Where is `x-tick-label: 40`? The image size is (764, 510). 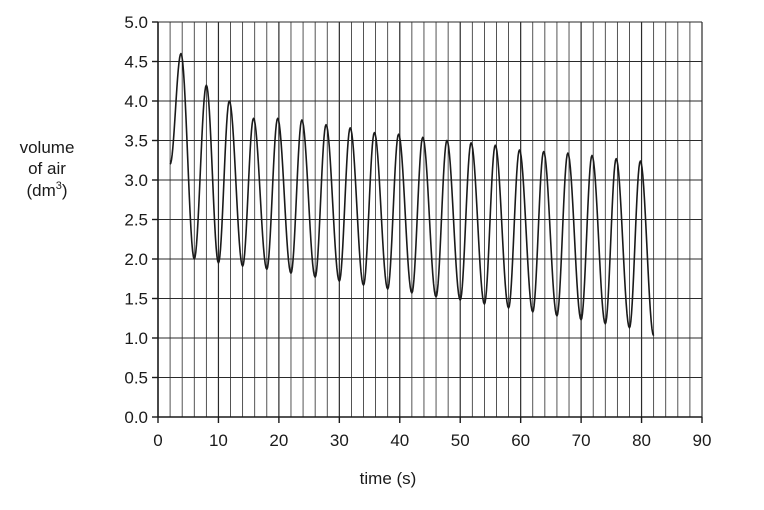
x-tick-label: 40 is located at coordinates (399, 440).